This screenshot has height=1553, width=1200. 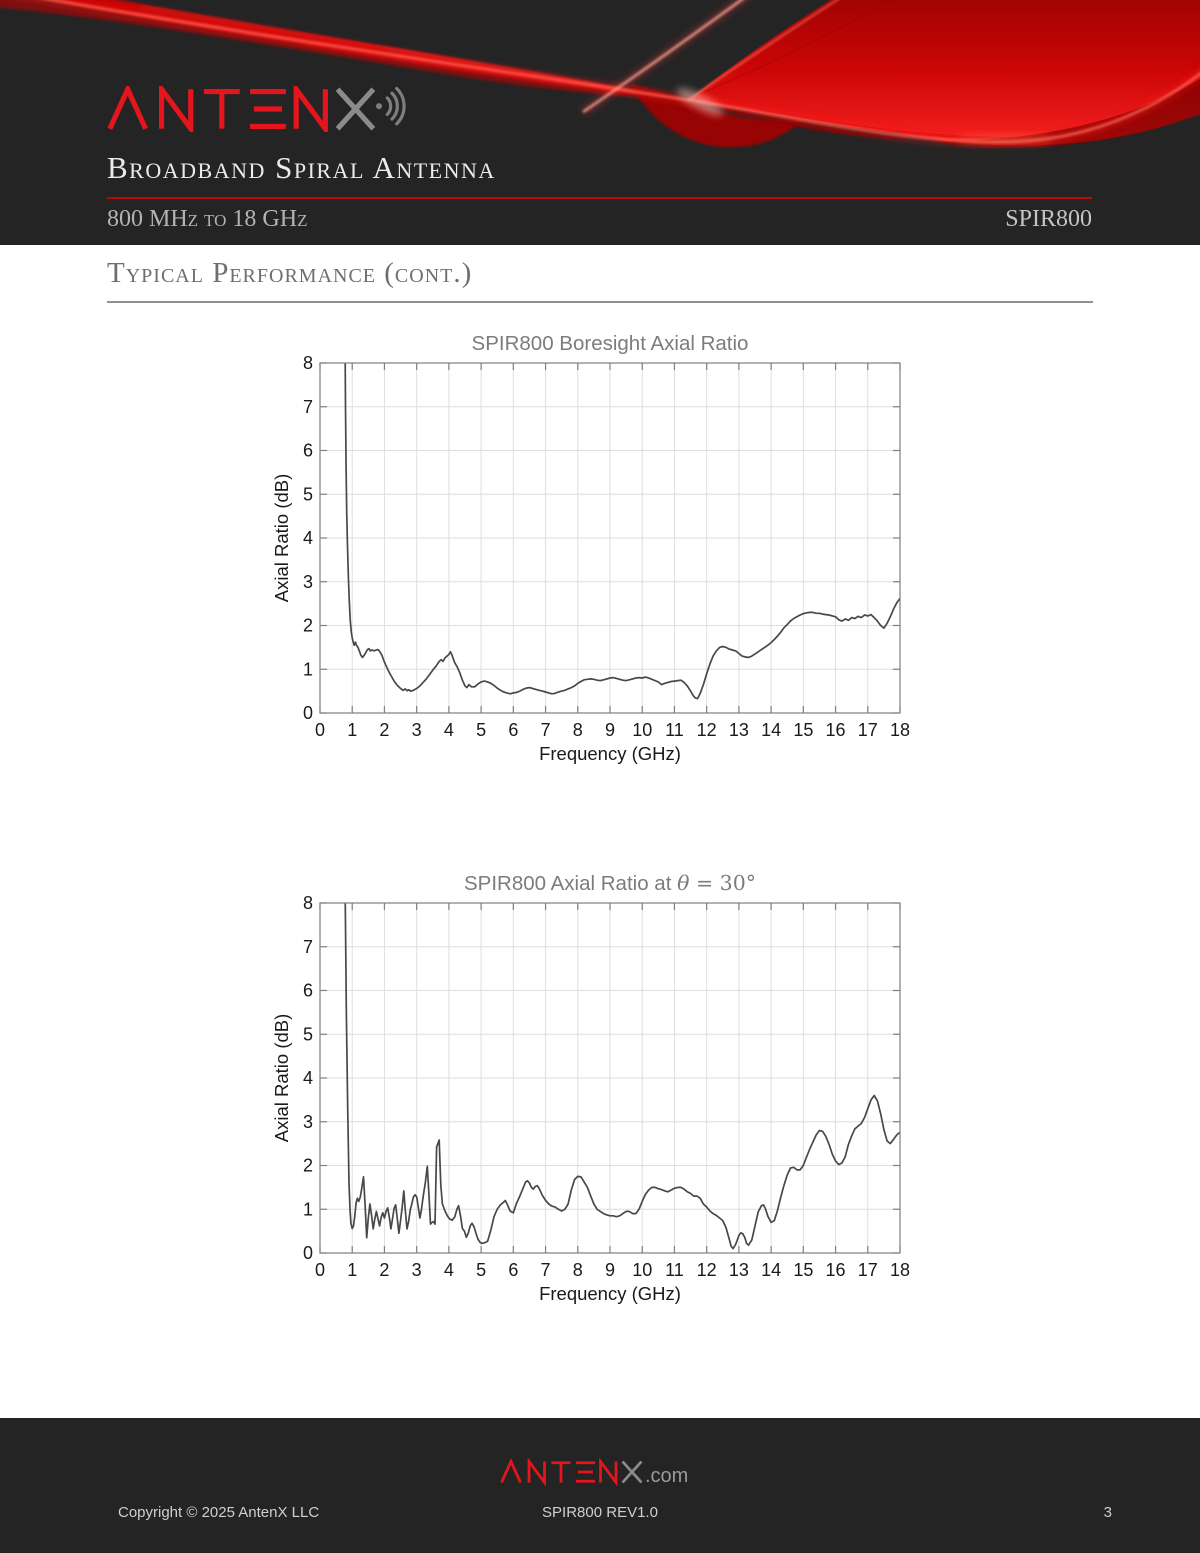 I want to click on page-number: 3, so click(x=1107, y=1512).